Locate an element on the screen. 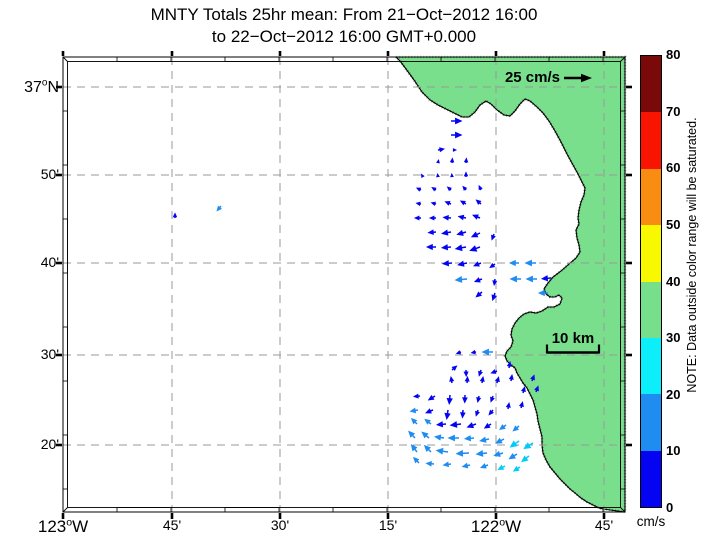 This screenshot has height=548, width=703. x-tick-label: 15' is located at coordinates (388, 525).